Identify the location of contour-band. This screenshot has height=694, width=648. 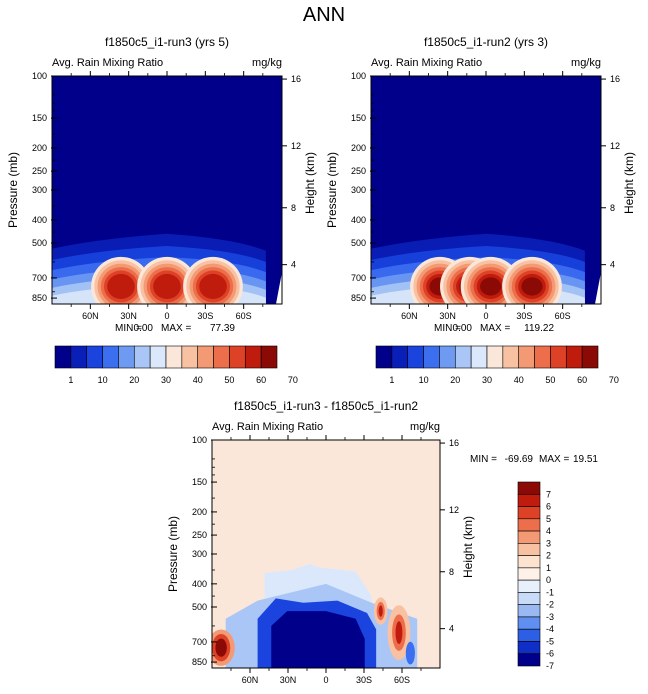
(318, 639).